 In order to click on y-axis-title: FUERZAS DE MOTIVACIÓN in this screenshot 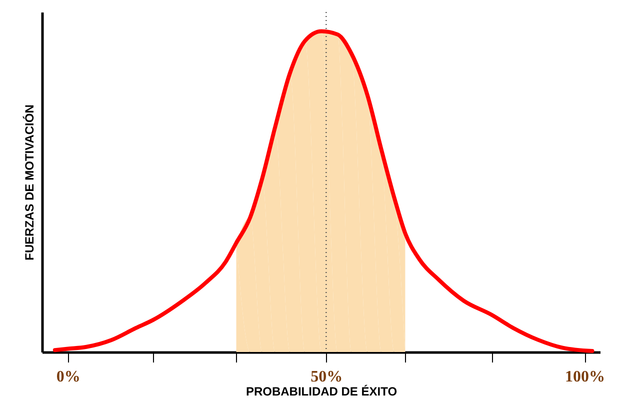, I will do `click(29, 182)`.